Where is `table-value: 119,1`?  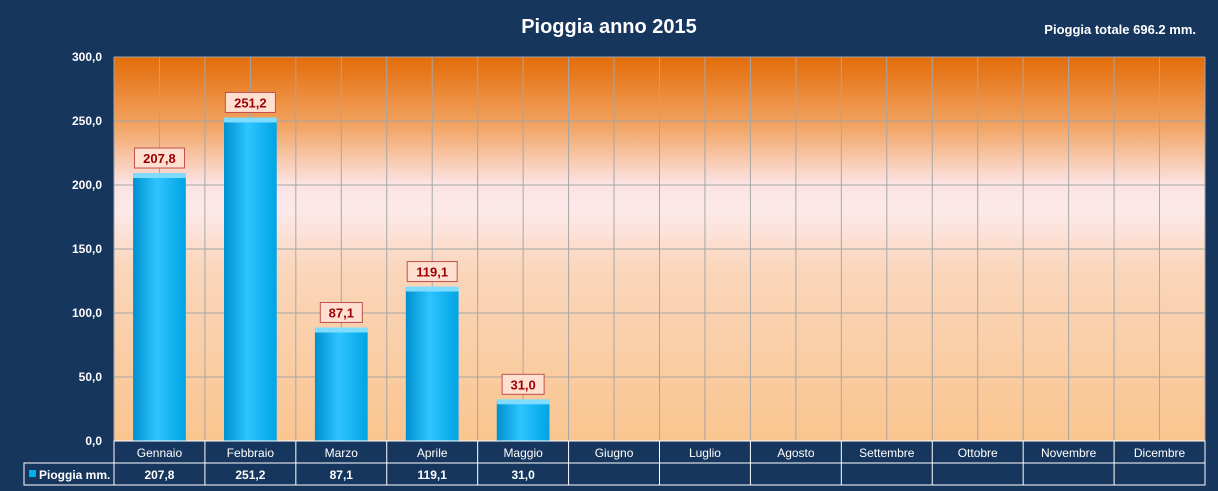
table-value: 119,1 is located at coordinates (433, 475).